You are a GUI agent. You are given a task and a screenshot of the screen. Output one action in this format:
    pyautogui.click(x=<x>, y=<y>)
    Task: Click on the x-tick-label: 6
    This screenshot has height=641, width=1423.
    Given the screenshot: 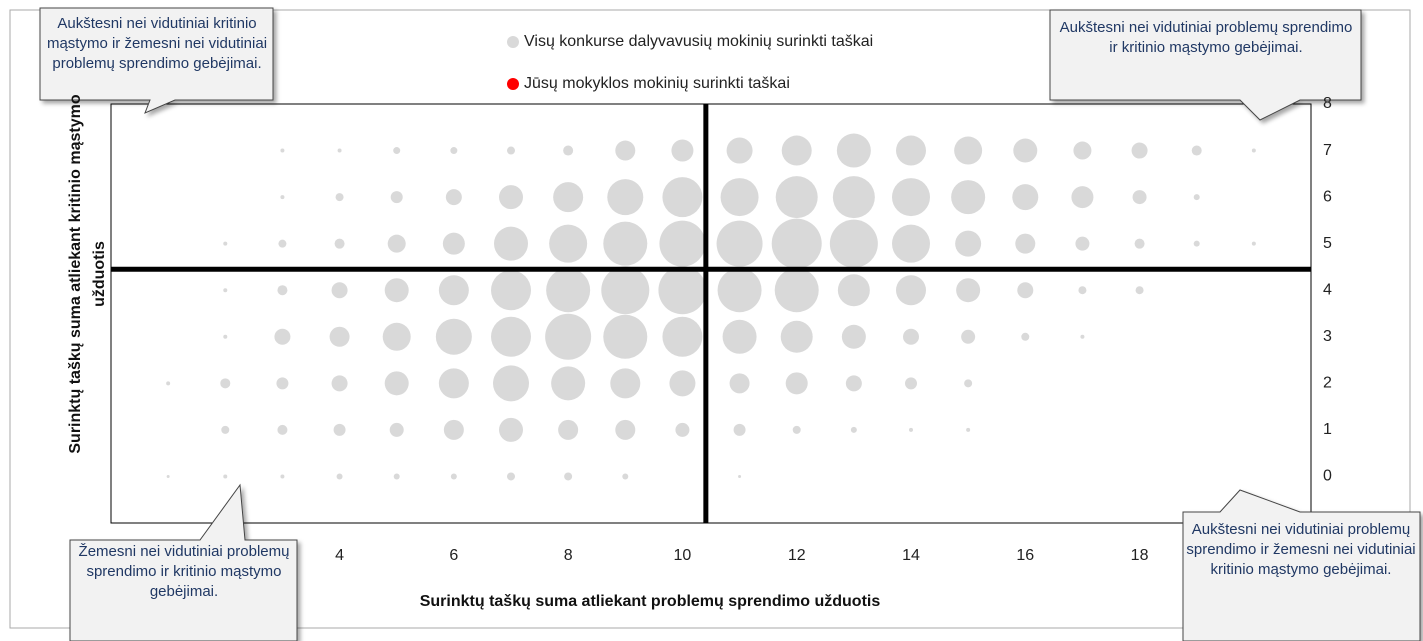 What is the action you would take?
    pyautogui.click(x=453, y=555)
    